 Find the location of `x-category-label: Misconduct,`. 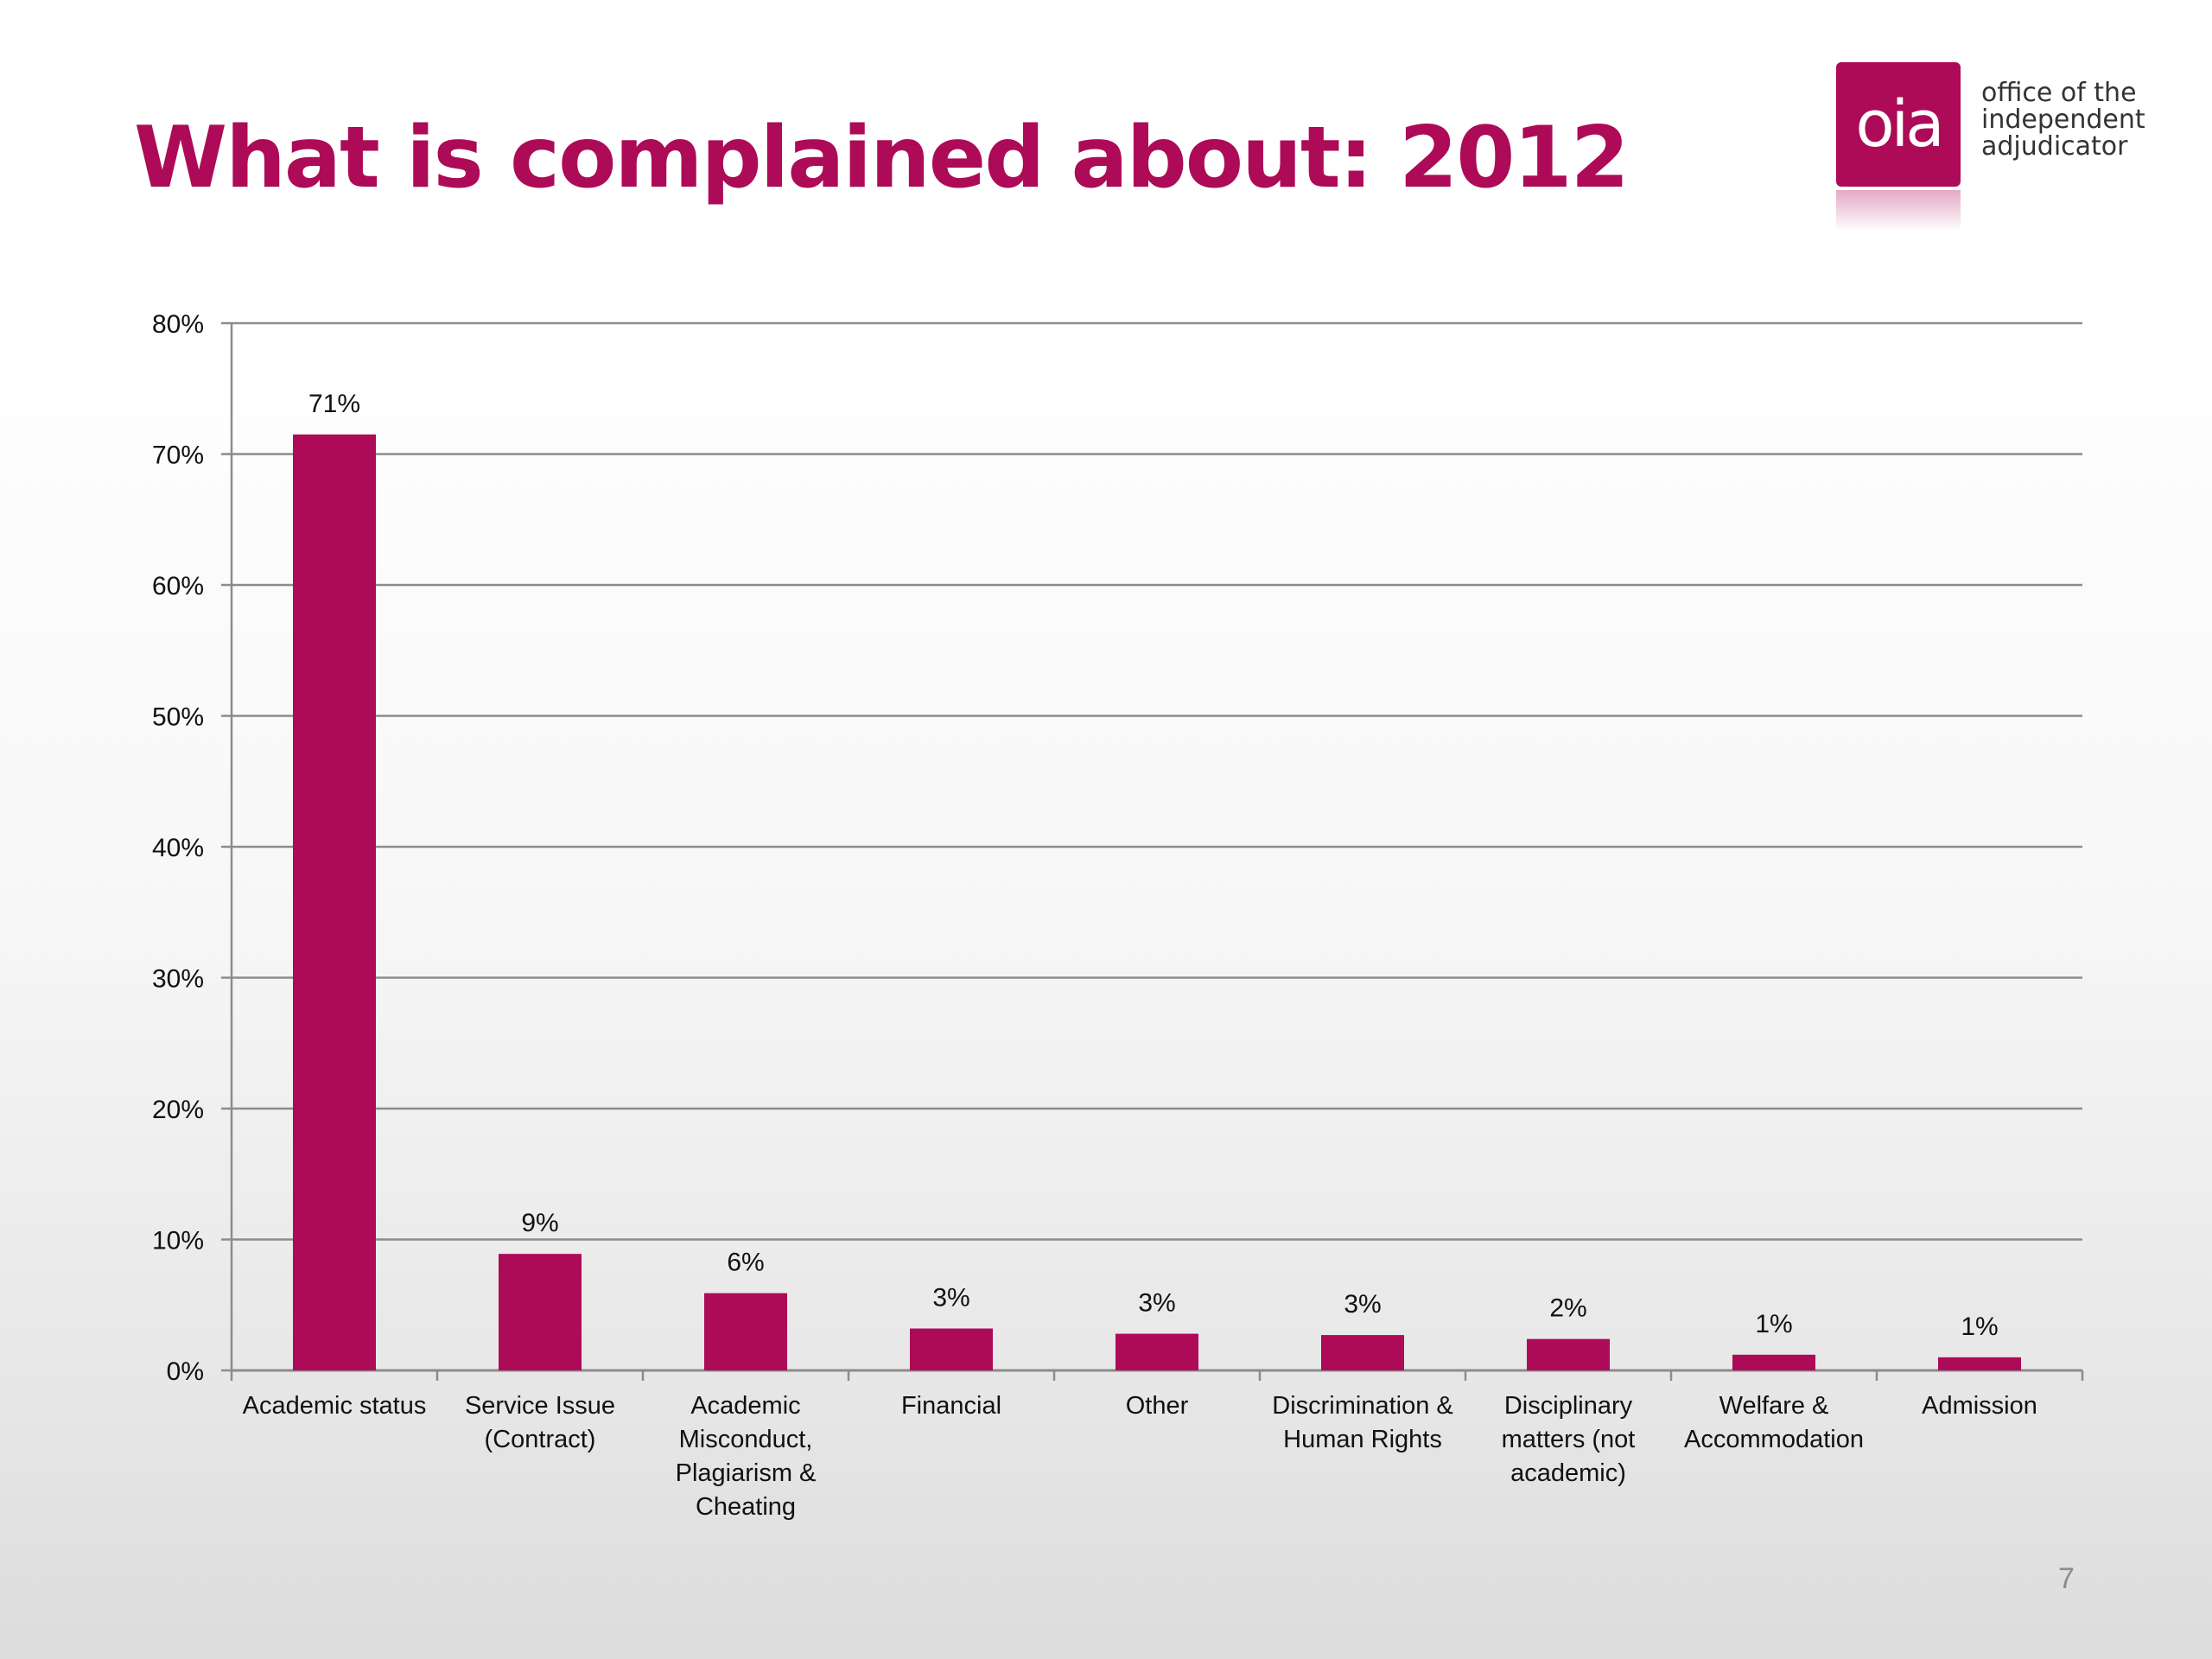

x-category-label: Misconduct, is located at coordinates (746, 1439).